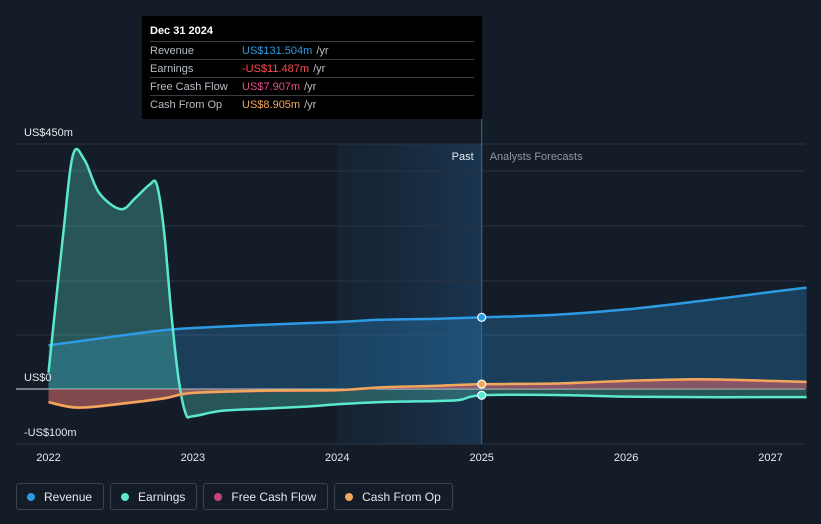 Image resolution: width=821 pixels, height=524 pixels. What do you see at coordinates (172, 68) in the screenshot?
I see `tooltip-label: Earnings` at bounding box center [172, 68].